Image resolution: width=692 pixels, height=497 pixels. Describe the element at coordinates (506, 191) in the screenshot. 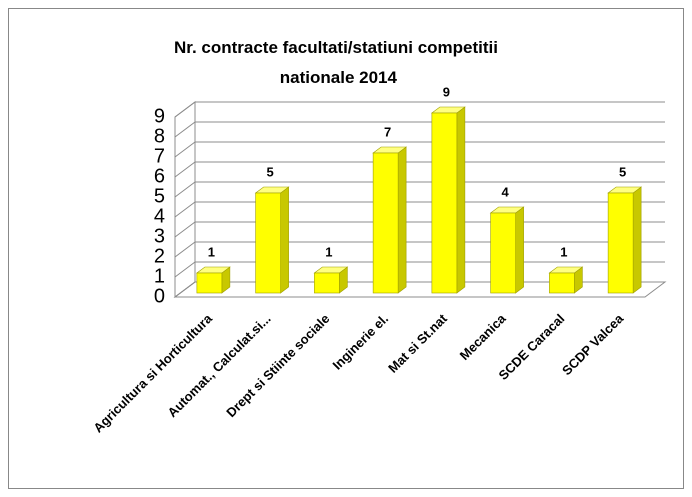

I see `data-label: 4` at that location.